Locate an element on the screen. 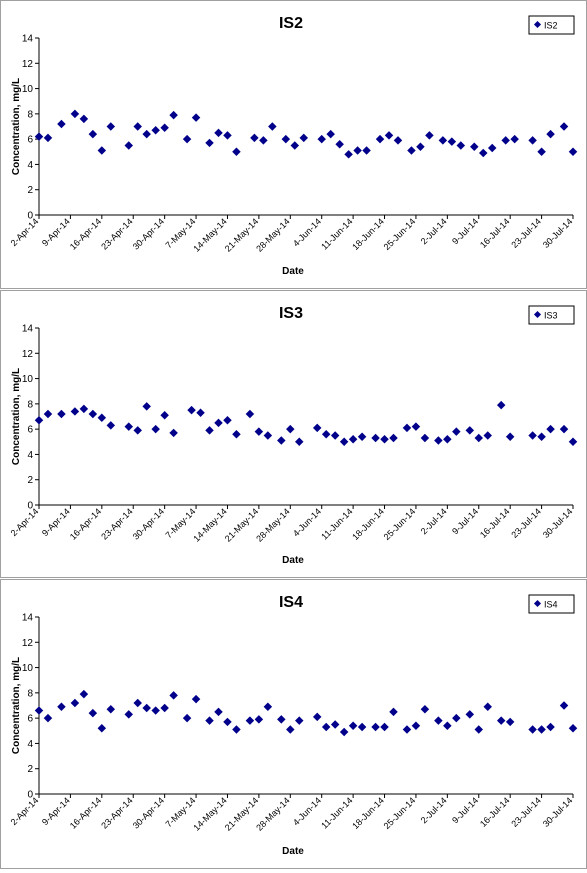 The image size is (587, 873). x-tick-label: 28-May-14 is located at coordinates (272, 813).